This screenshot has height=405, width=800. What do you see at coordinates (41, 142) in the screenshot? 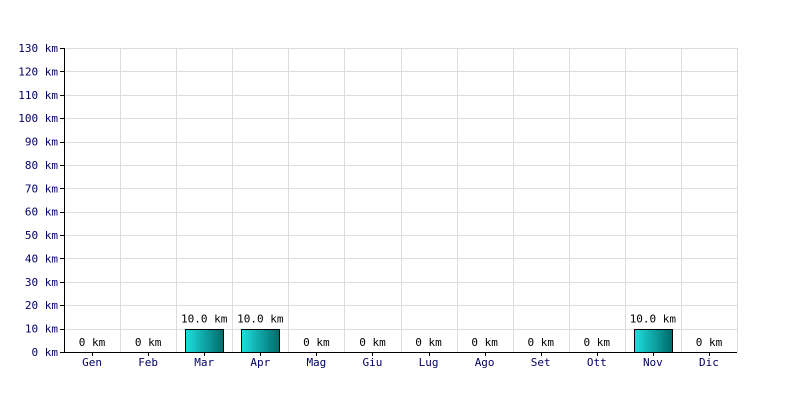
I see `y-tick-label: 90 km` at bounding box center [41, 142].